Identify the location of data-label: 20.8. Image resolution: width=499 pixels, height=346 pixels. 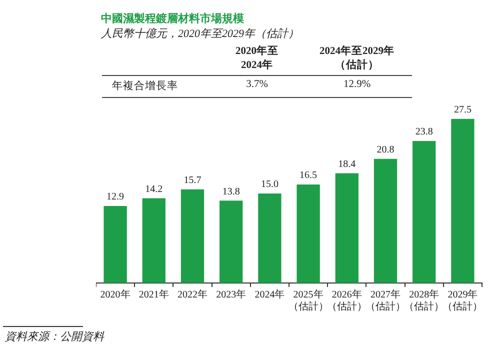
(385, 150).